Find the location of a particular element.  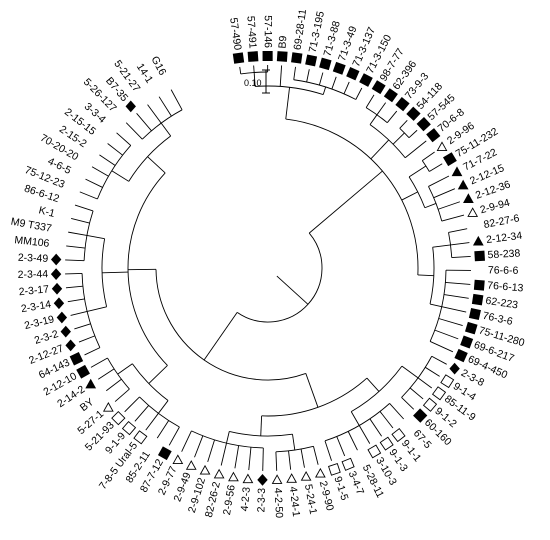

leaf-label: 4-24-1 is located at coordinates (294, 502).